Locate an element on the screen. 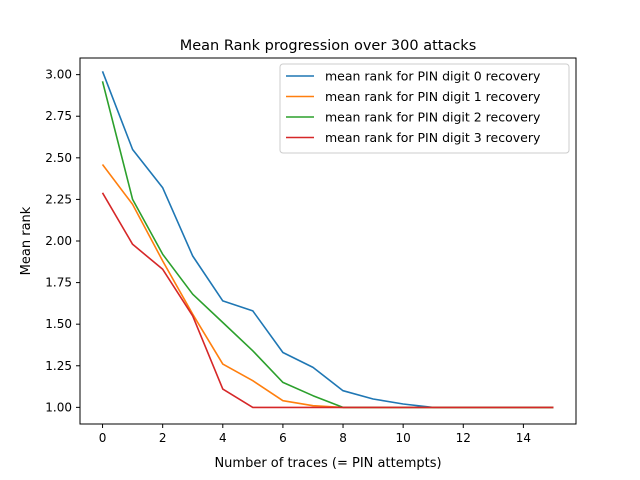  y-tick-label: 2.00 is located at coordinates (58, 241).